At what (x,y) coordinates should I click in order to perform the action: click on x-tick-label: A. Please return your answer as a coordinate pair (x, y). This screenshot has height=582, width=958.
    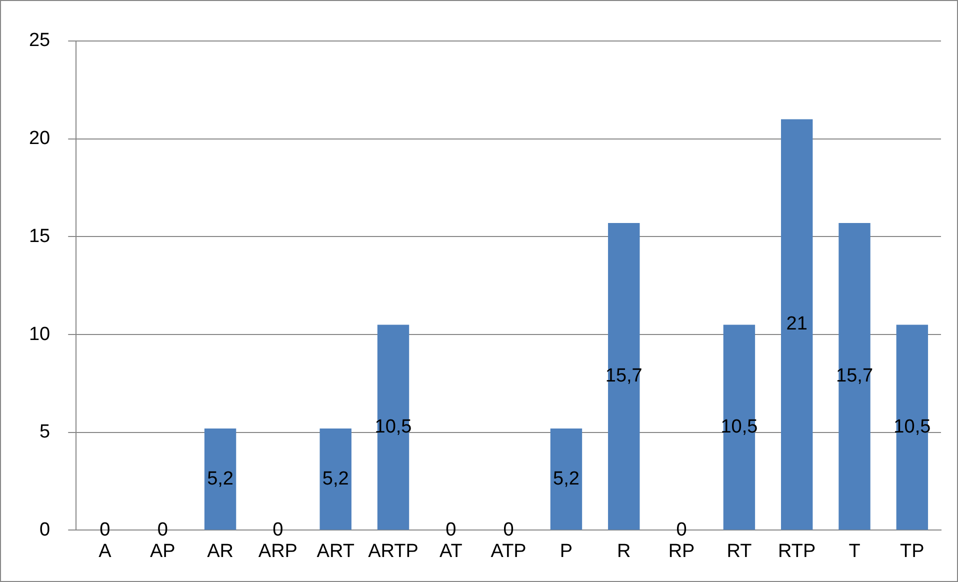
    Looking at the image, I should click on (105, 551).